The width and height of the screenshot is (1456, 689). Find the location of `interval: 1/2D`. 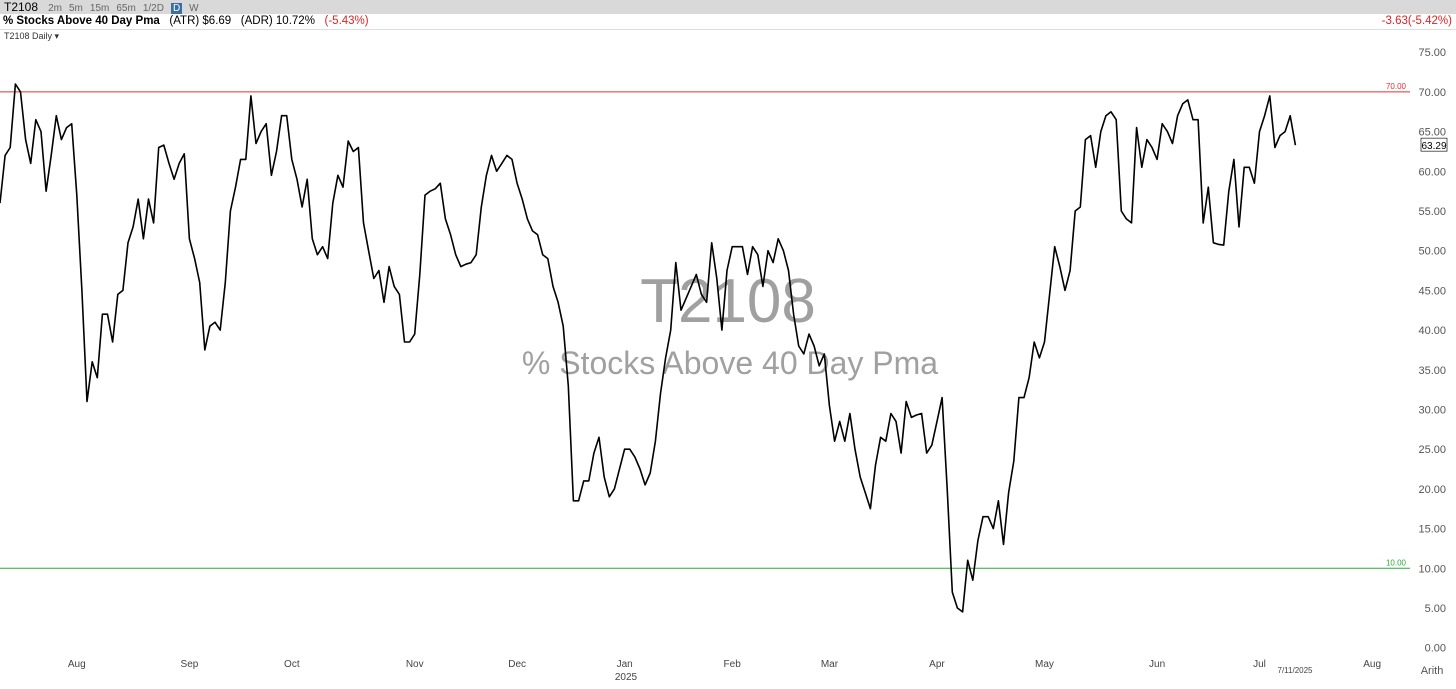

interval: 1/2D is located at coordinates (153, 8).